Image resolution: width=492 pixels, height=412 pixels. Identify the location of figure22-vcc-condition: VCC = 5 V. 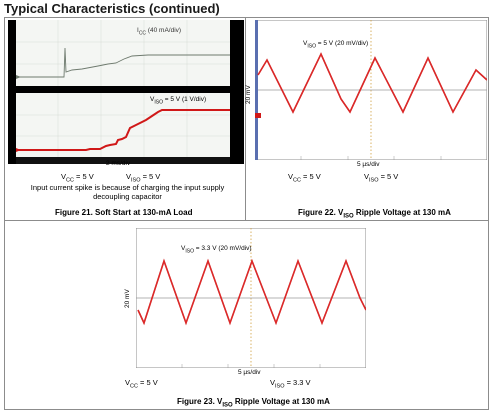
(304, 178).